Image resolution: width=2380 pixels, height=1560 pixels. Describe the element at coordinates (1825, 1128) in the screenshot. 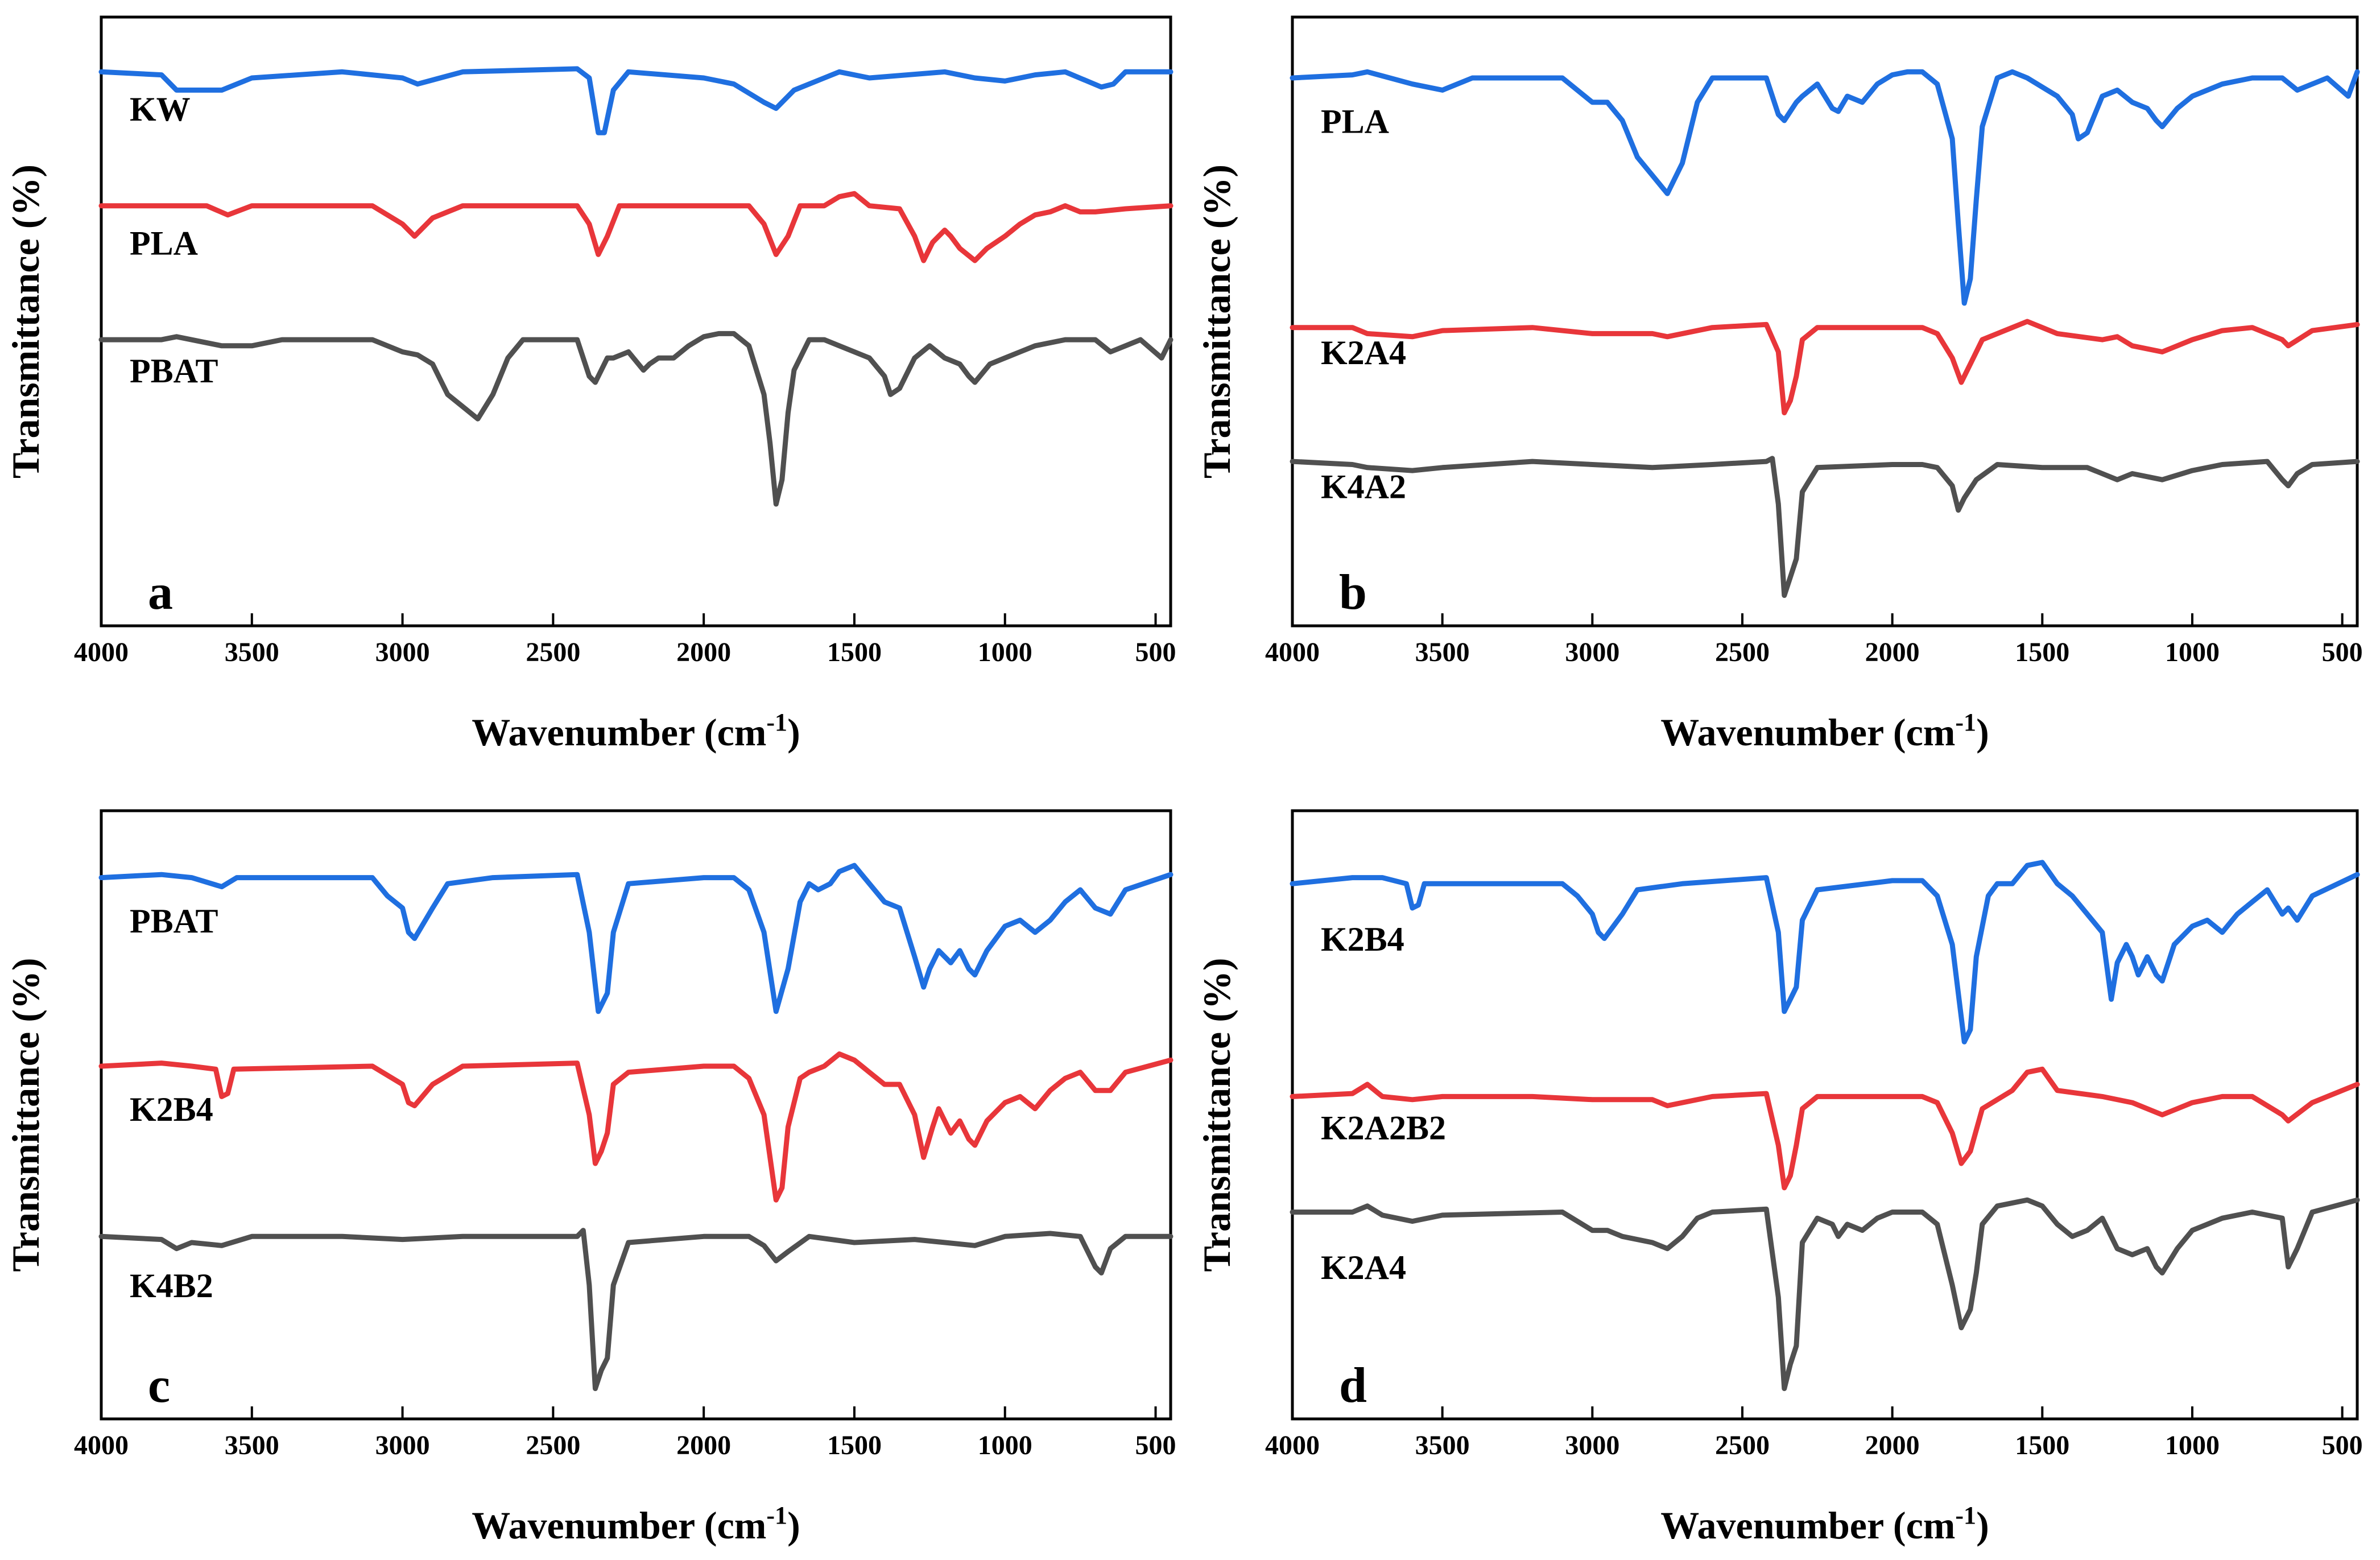

I see `series-line-k2a2b2` at that location.